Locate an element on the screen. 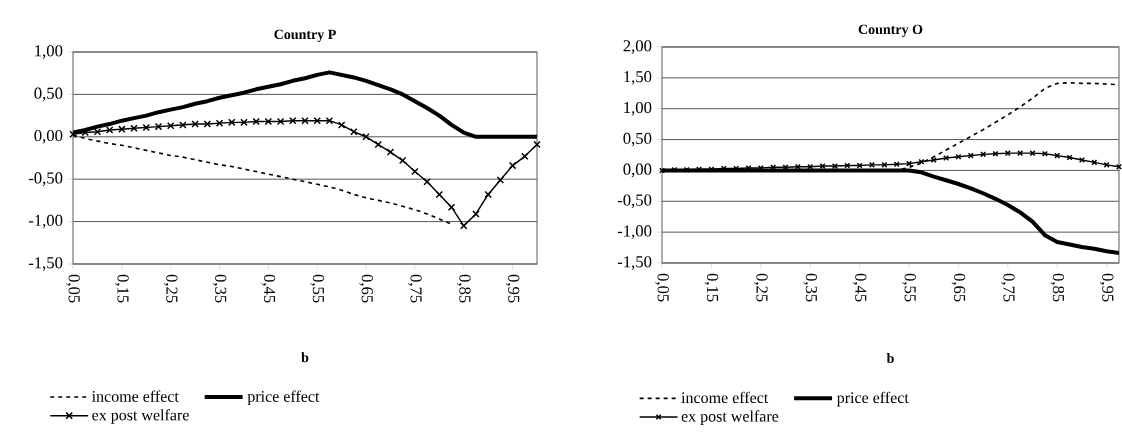 The height and width of the screenshot is (445, 1122). chart-title: Country O is located at coordinates (890, 30).